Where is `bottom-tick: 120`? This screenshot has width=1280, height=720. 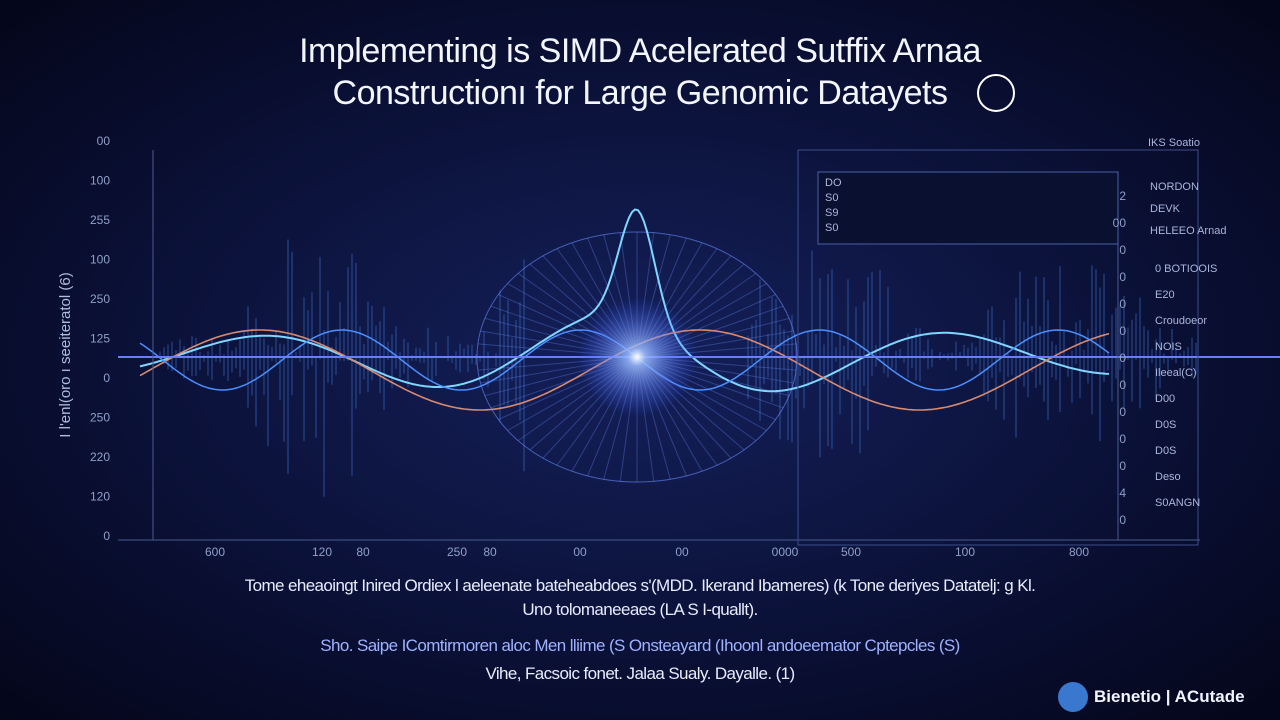
bottom-tick: 120 is located at coordinates (322, 552).